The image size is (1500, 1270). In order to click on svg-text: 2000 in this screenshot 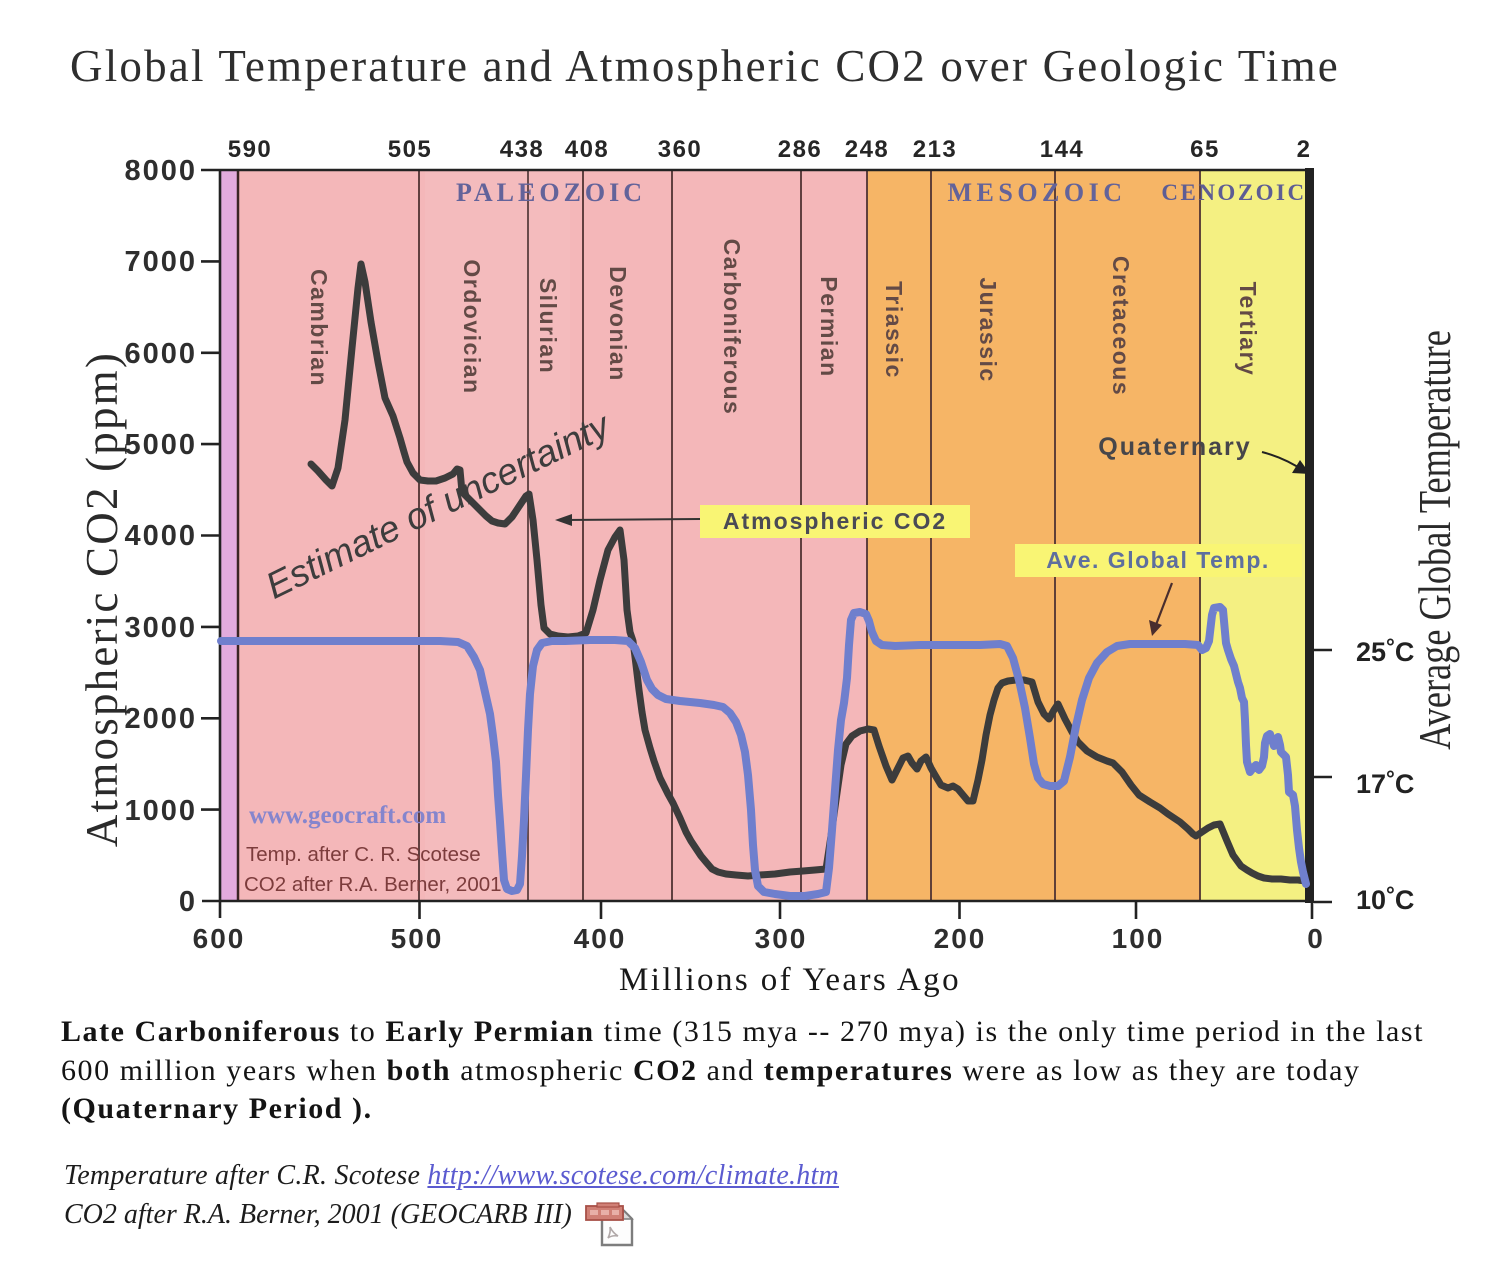, I will do `click(160, 719)`.